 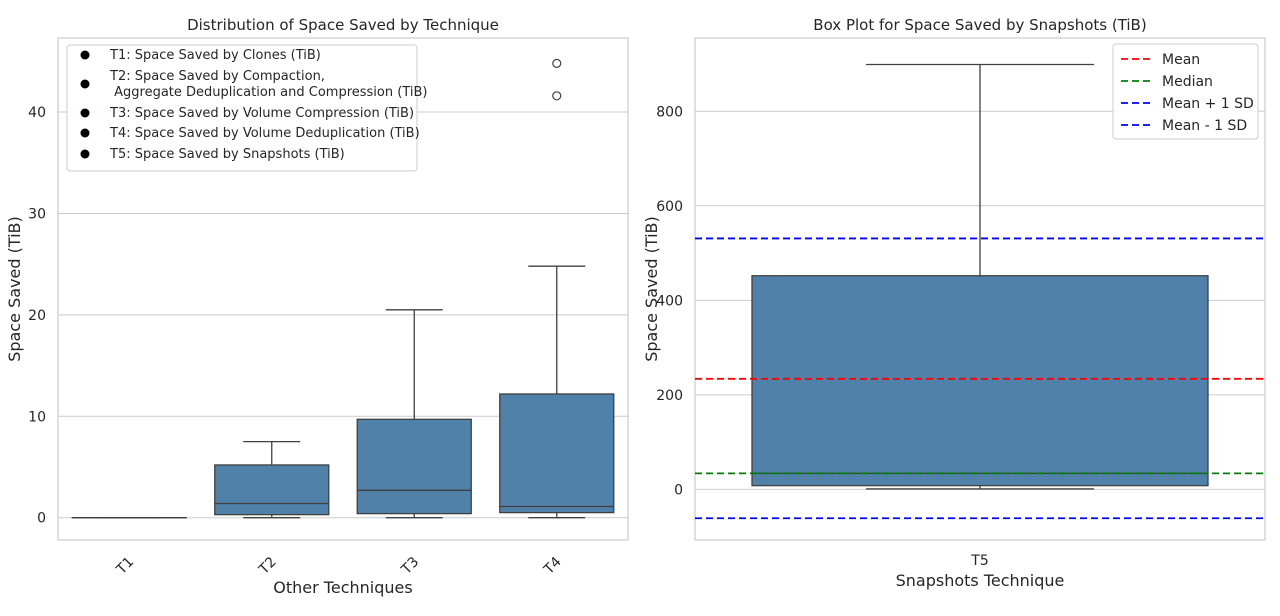 What do you see at coordinates (410, 566) in the screenshot?
I see `x-tick-label: T3` at bounding box center [410, 566].